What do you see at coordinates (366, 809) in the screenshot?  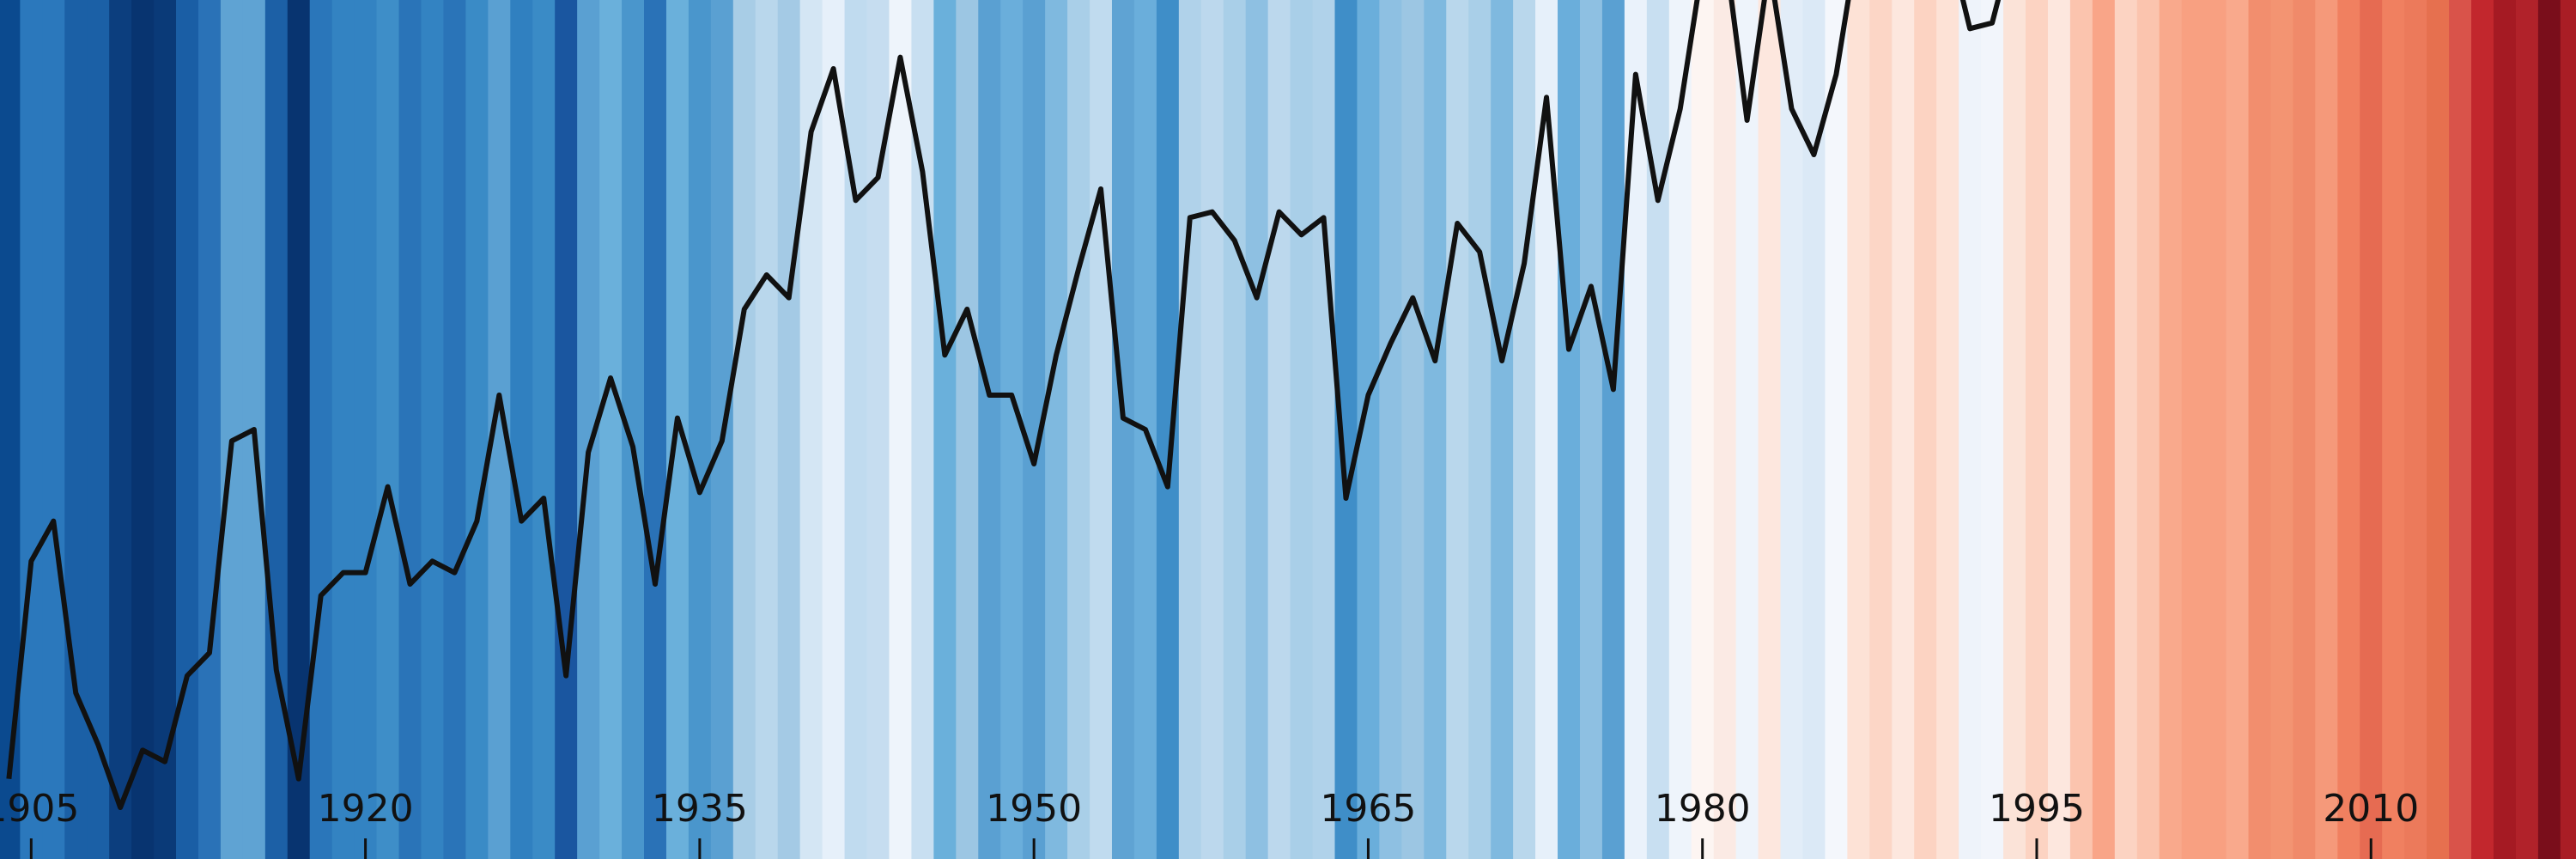 I see `x-tick-label: 1920` at bounding box center [366, 809].